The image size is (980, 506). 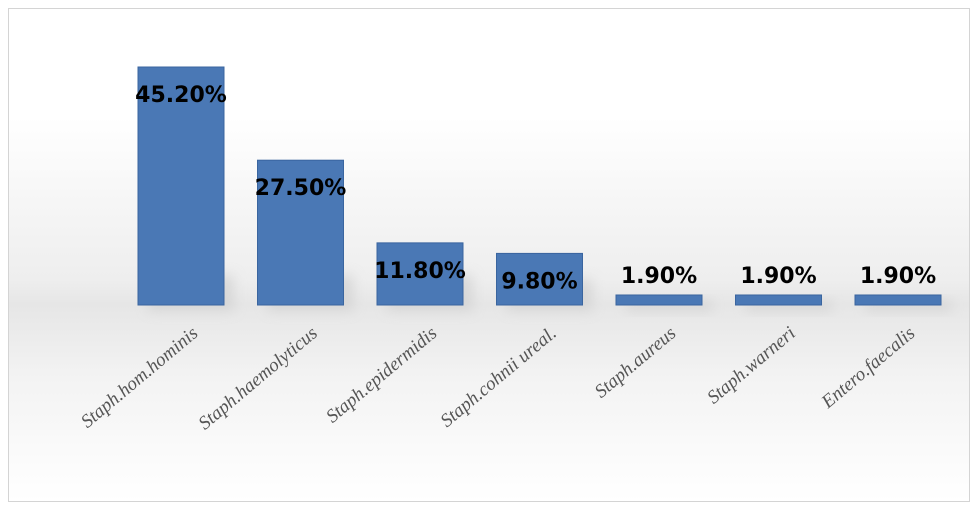 I want to click on category-label: Staph.aureus, so click(x=635, y=363).